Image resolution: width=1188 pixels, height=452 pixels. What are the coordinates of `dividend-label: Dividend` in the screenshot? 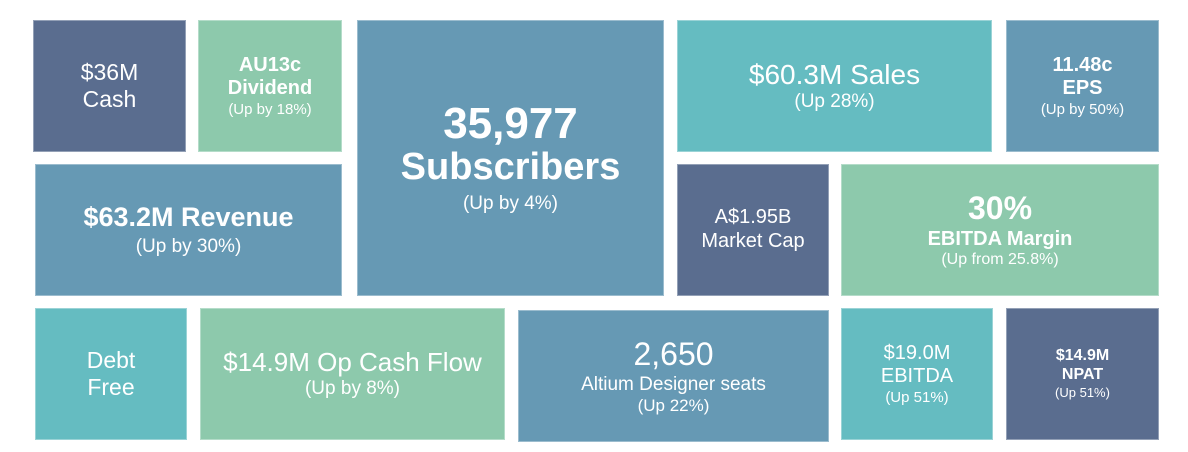 It's located at (270, 88).